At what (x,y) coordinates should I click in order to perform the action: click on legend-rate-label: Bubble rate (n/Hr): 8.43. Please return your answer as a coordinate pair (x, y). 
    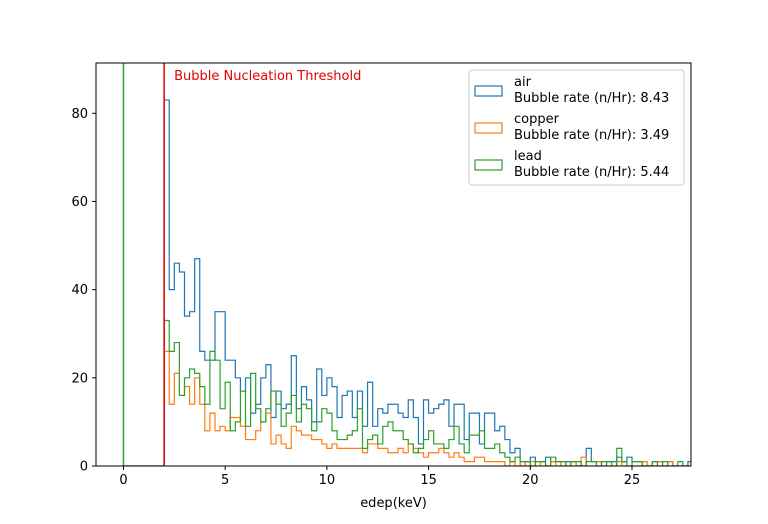
    Looking at the image, I should click on (591, 98).